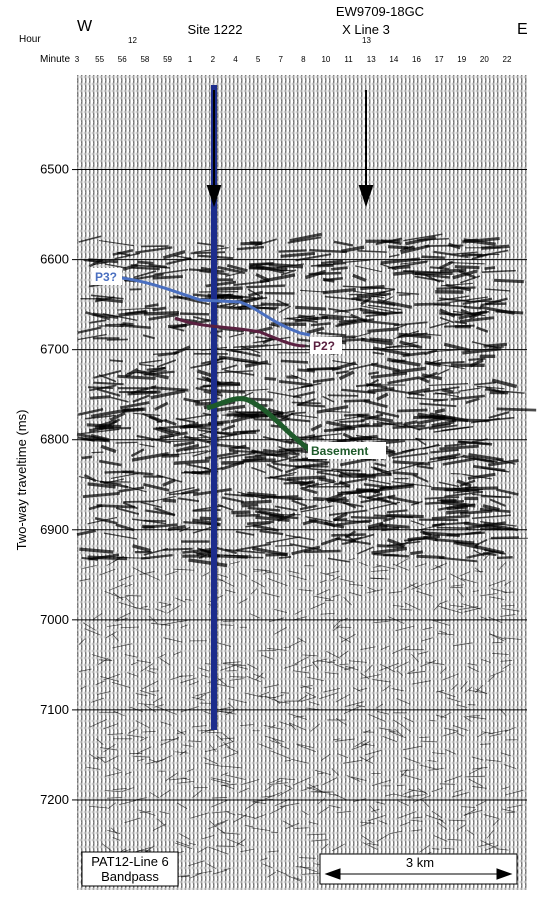 This screenshot has height=908, width=537. Describe the element at coordinates (214, 149) in the screenshot. I see `site-arrow` at that location.